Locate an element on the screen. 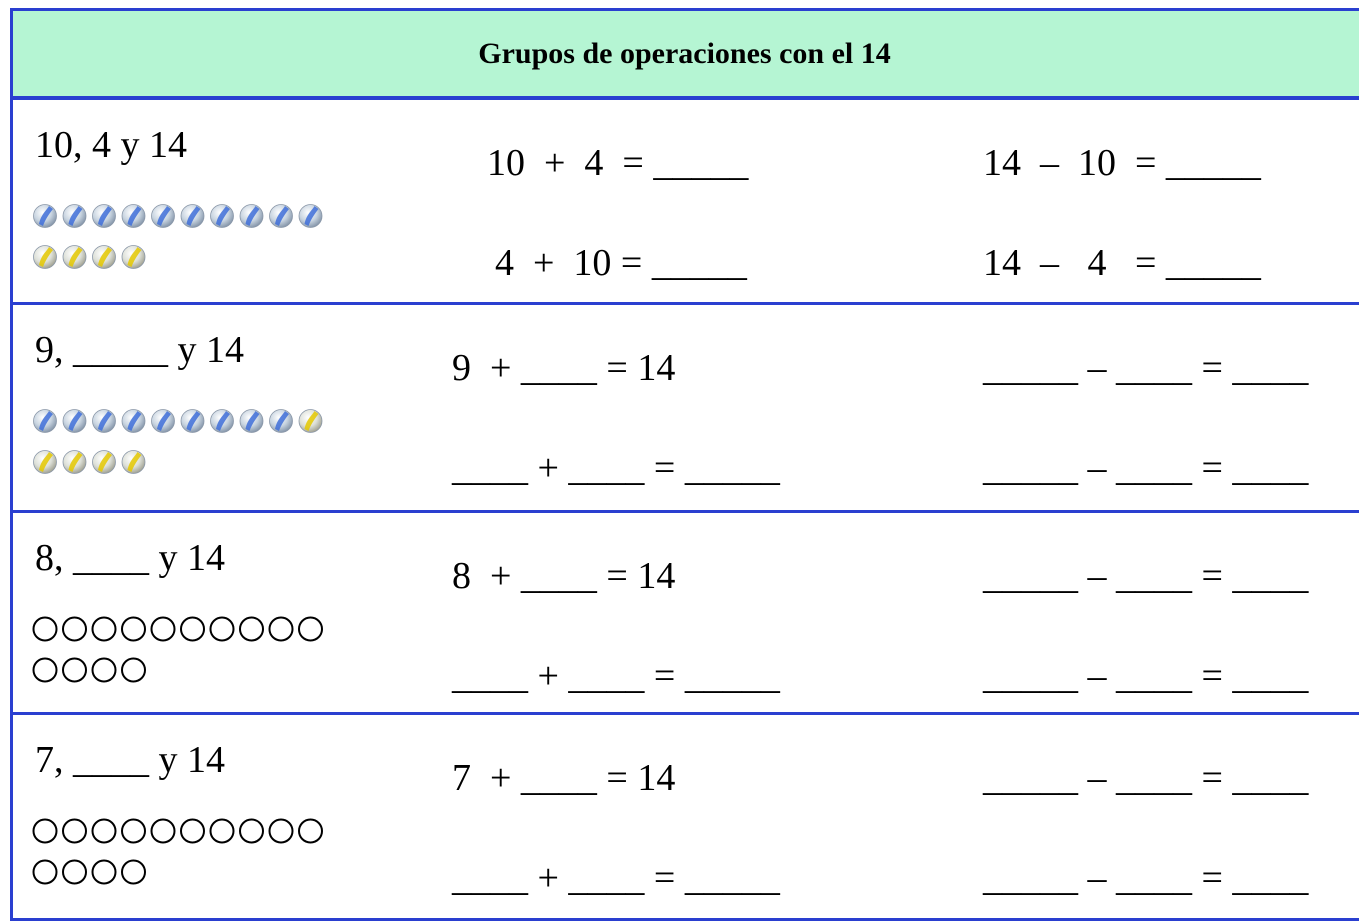  equation: 7 + ____ = 14 is located at coordinates (564, 778).